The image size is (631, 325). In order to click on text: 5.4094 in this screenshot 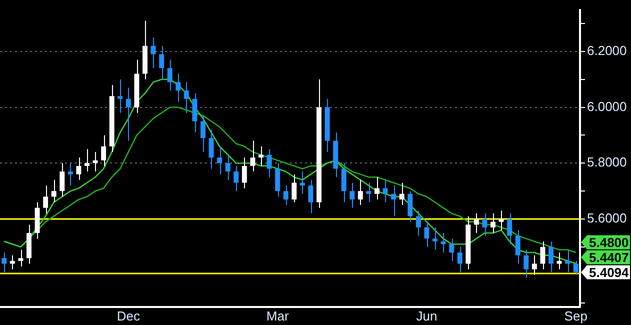, I will do `click(609, 272)`.